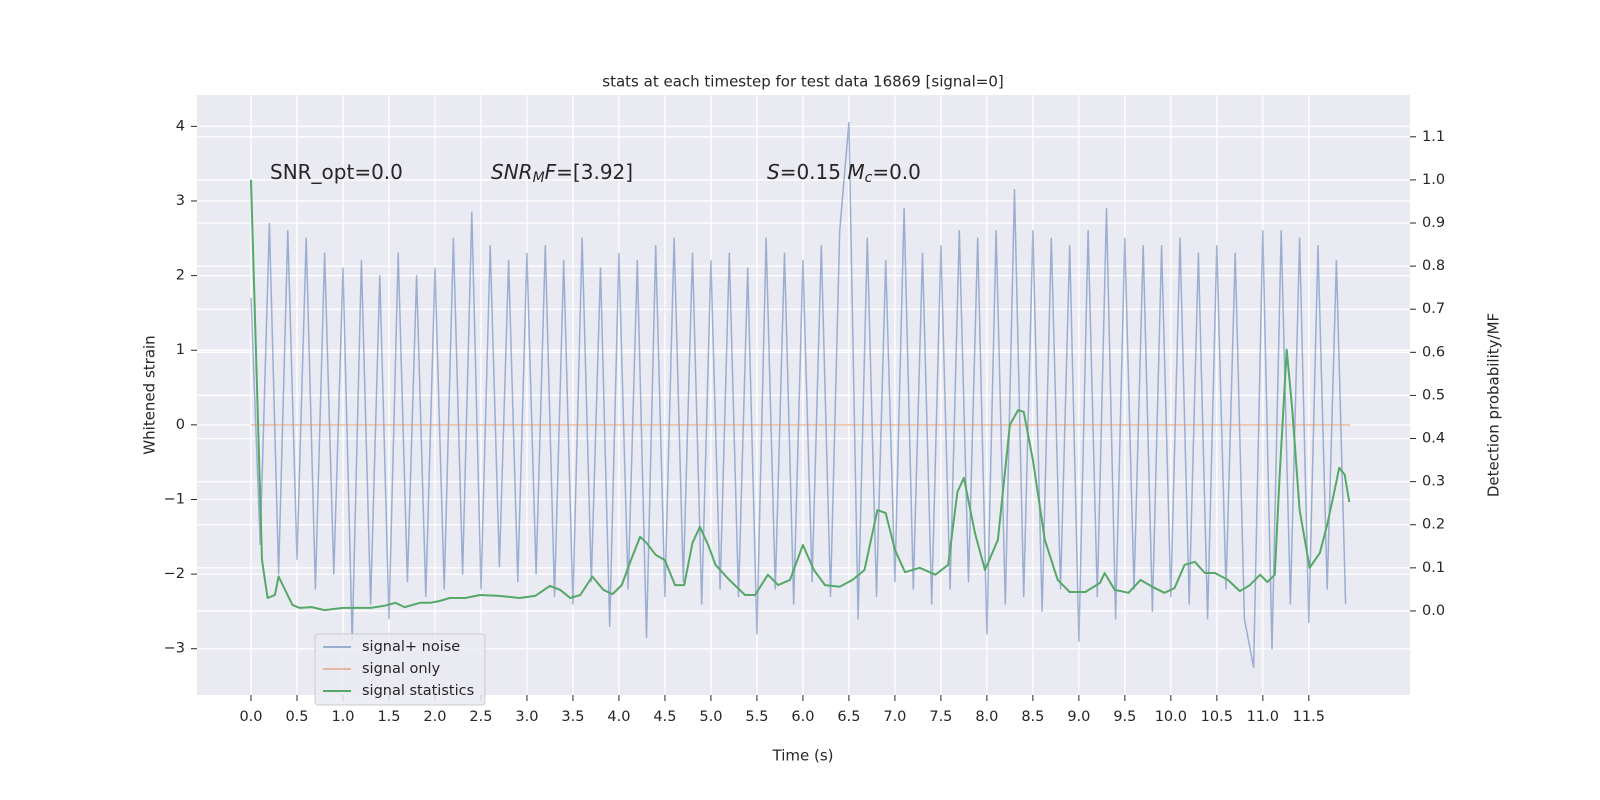 This screenshot has width=1600, height=800. What do you see at coordinates (180, 425) in the screenshot?
I see `y-tick-label: 0` at bounding box center [180, 425].